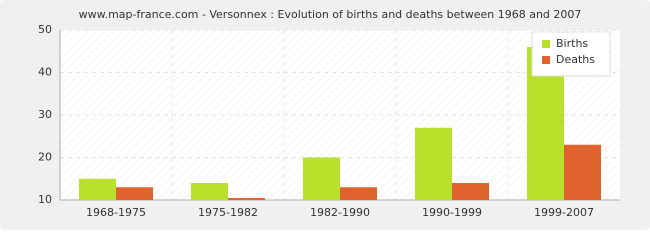  Describe the element at coordinates (572, 43) in the screenshot. I see `legend-label: Births` at that location.